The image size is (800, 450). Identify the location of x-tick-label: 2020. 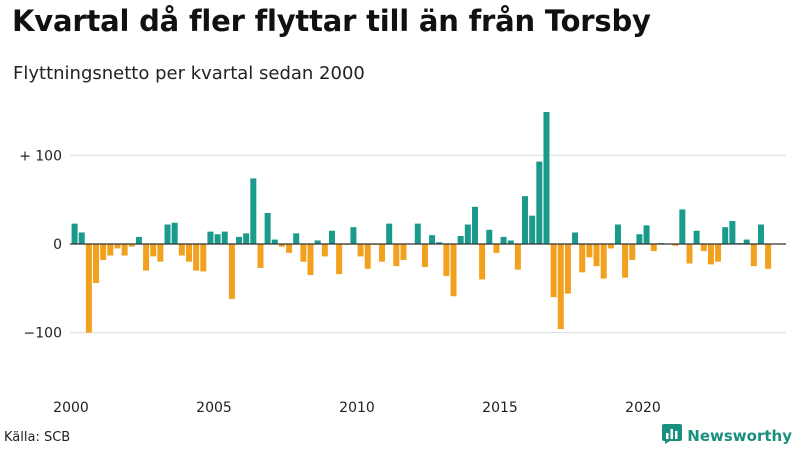
(643, 408).